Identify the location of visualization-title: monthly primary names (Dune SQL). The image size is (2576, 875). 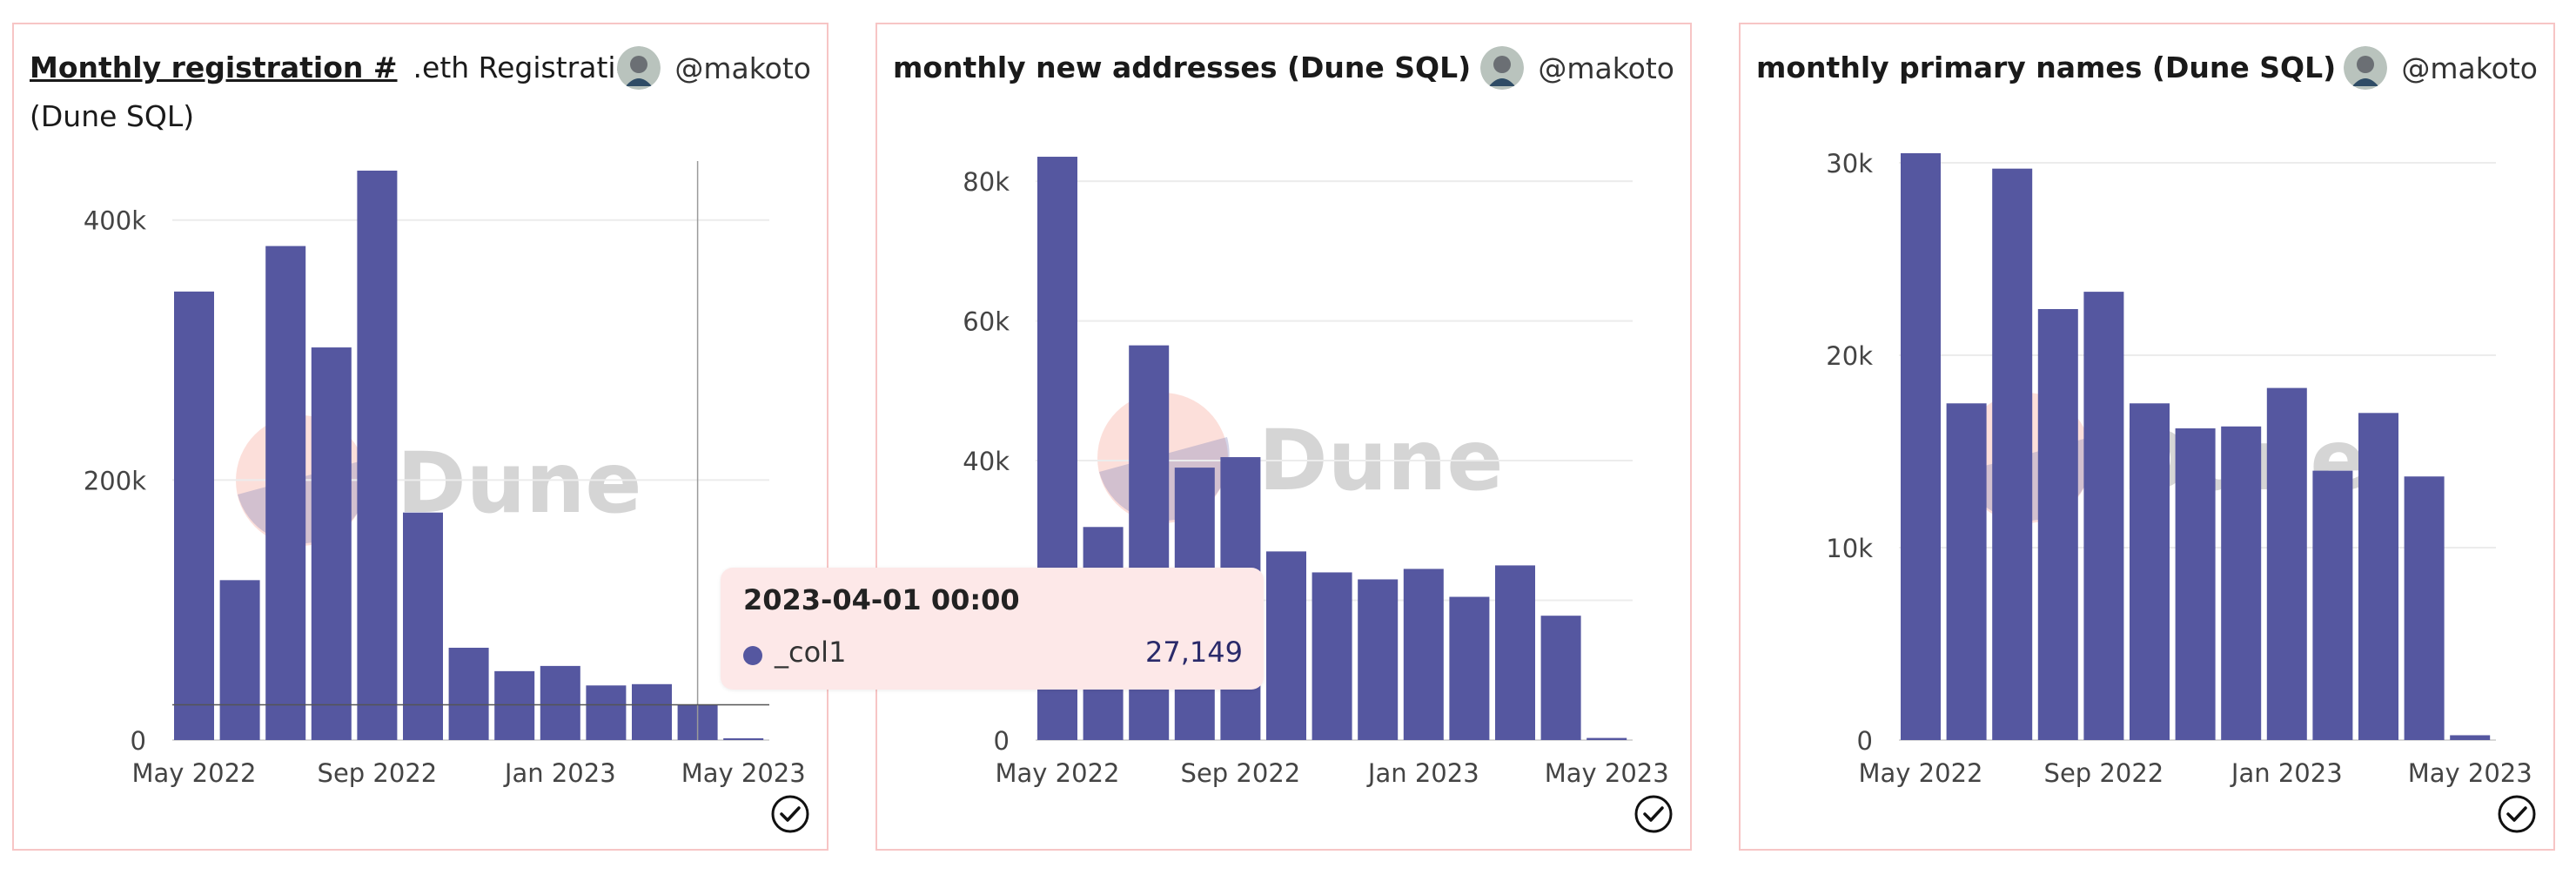
(2047, 67).